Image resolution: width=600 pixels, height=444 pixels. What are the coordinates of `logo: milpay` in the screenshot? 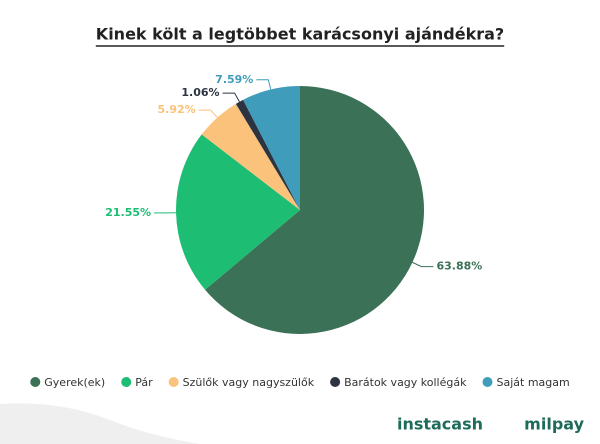 It's located at (554, 424).